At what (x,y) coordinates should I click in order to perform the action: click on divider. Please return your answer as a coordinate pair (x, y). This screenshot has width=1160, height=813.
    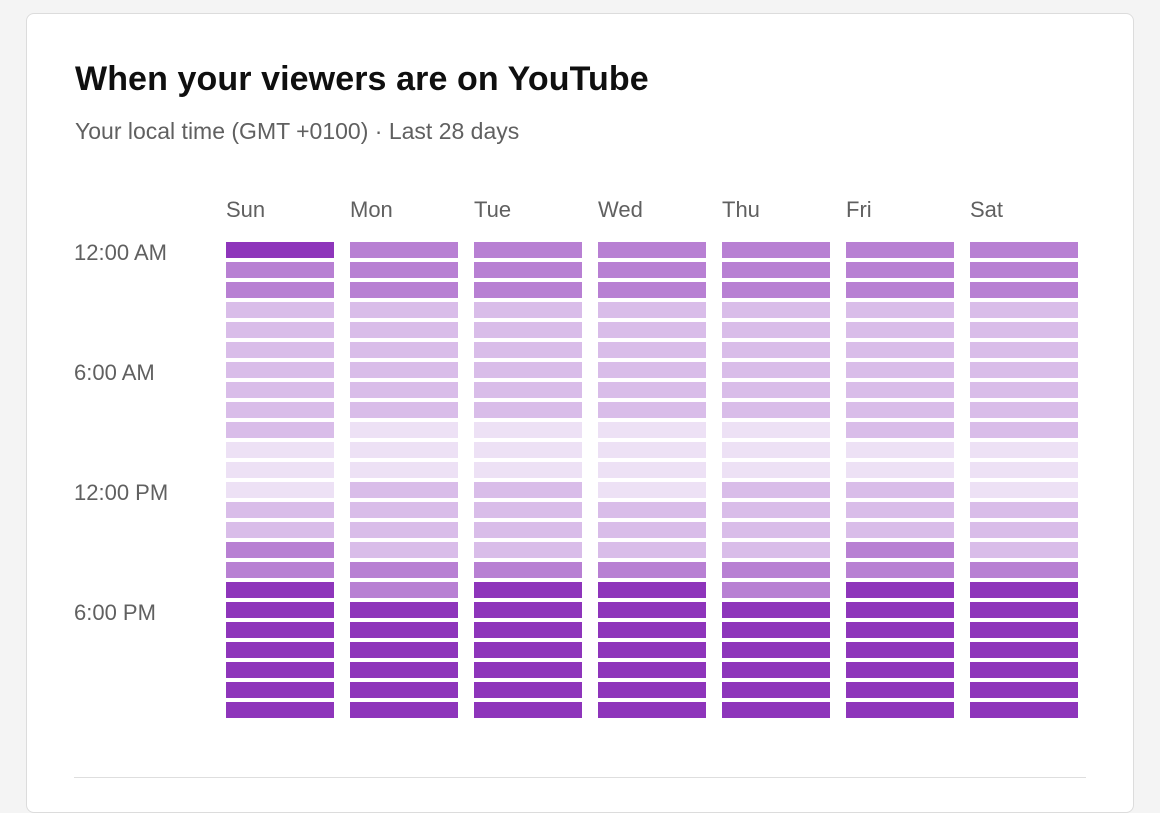
    Looking at the image, I should click on (580, 777).